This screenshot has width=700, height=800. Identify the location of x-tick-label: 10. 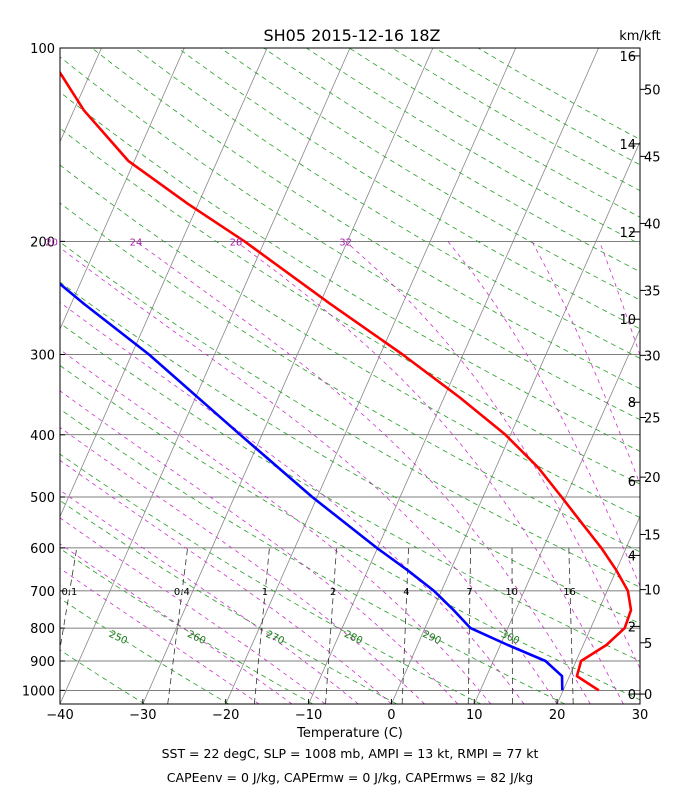
(474, 715).